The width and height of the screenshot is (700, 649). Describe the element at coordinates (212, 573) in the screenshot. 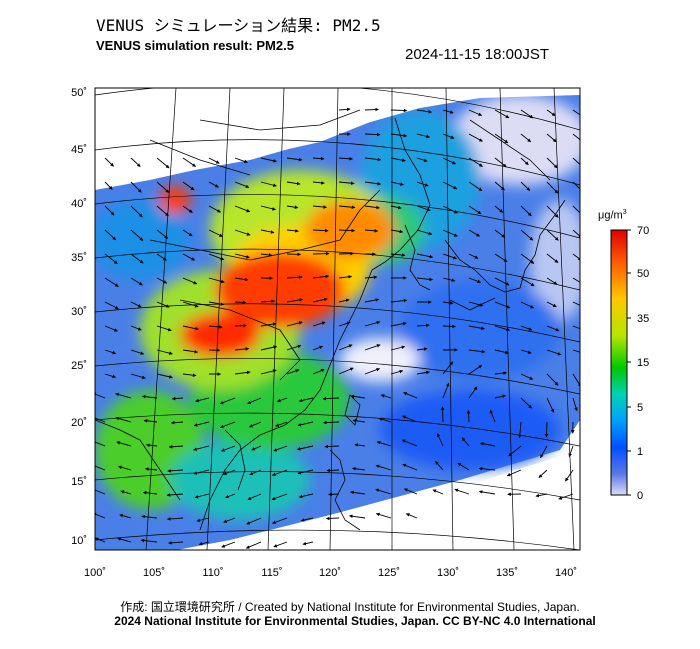

I see `lon-label: 110˚` at that location.